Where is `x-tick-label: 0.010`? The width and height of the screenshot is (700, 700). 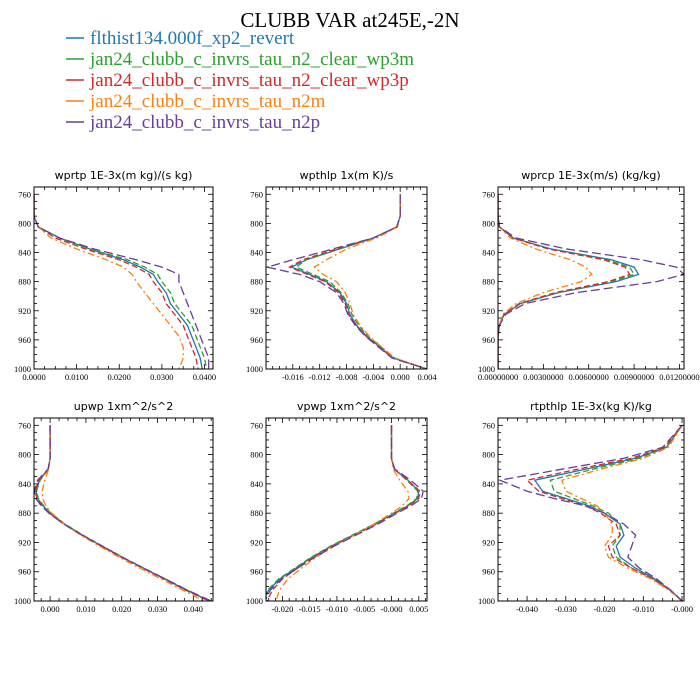
x-tick-label: 0.010 is located at coordinates (85, 609).